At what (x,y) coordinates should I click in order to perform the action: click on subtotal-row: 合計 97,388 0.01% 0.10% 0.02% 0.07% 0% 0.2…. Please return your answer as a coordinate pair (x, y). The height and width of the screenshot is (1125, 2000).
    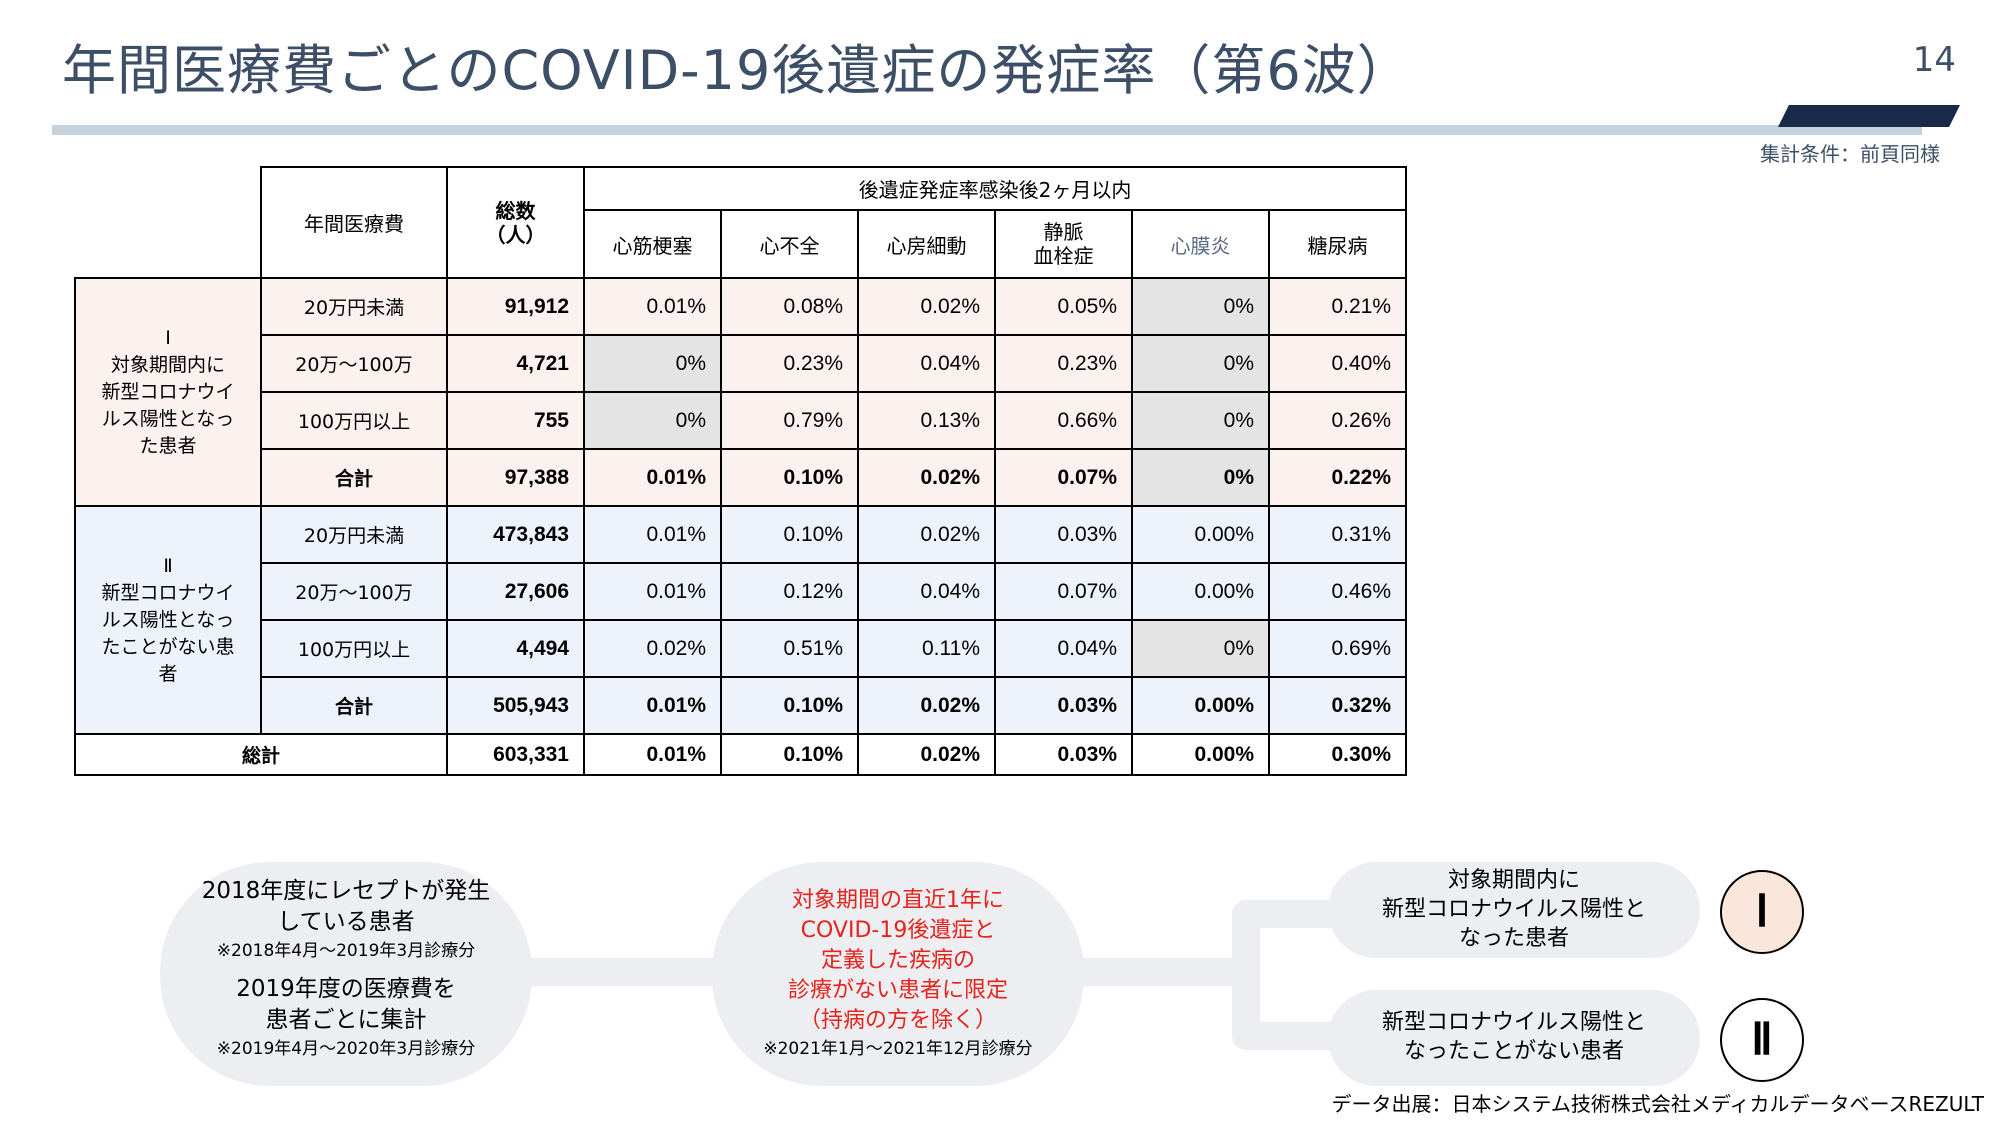
    Looking at the image, I should click on (741, 477).